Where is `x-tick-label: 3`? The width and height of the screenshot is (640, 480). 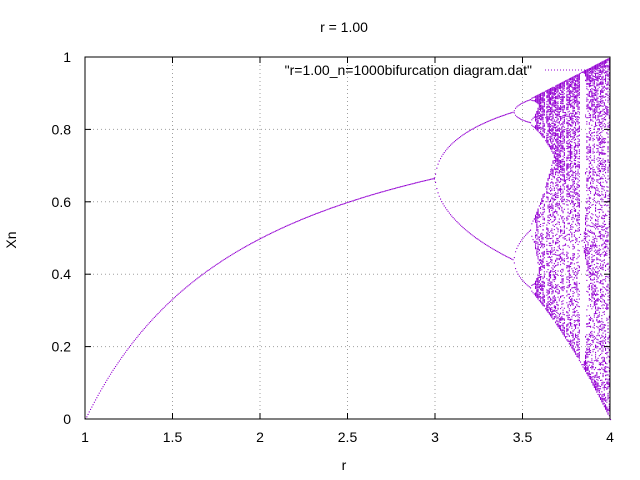
x-tick-label: 3 is located at coordinates (435, 437).